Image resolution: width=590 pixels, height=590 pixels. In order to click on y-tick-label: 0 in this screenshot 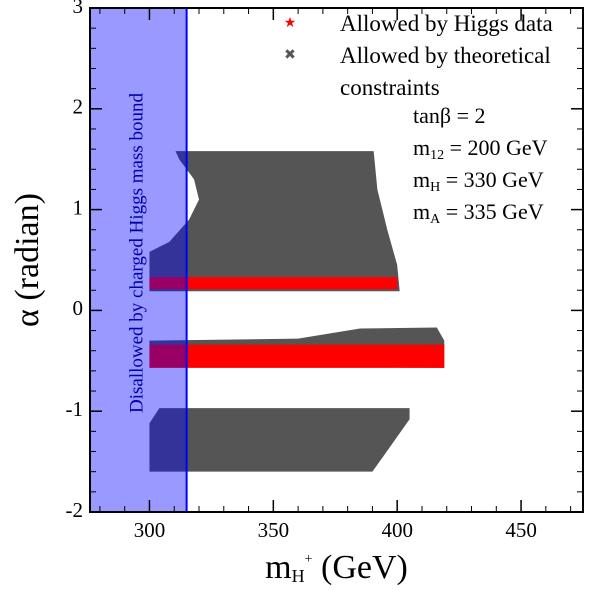, I will do `click(78, 308)`.